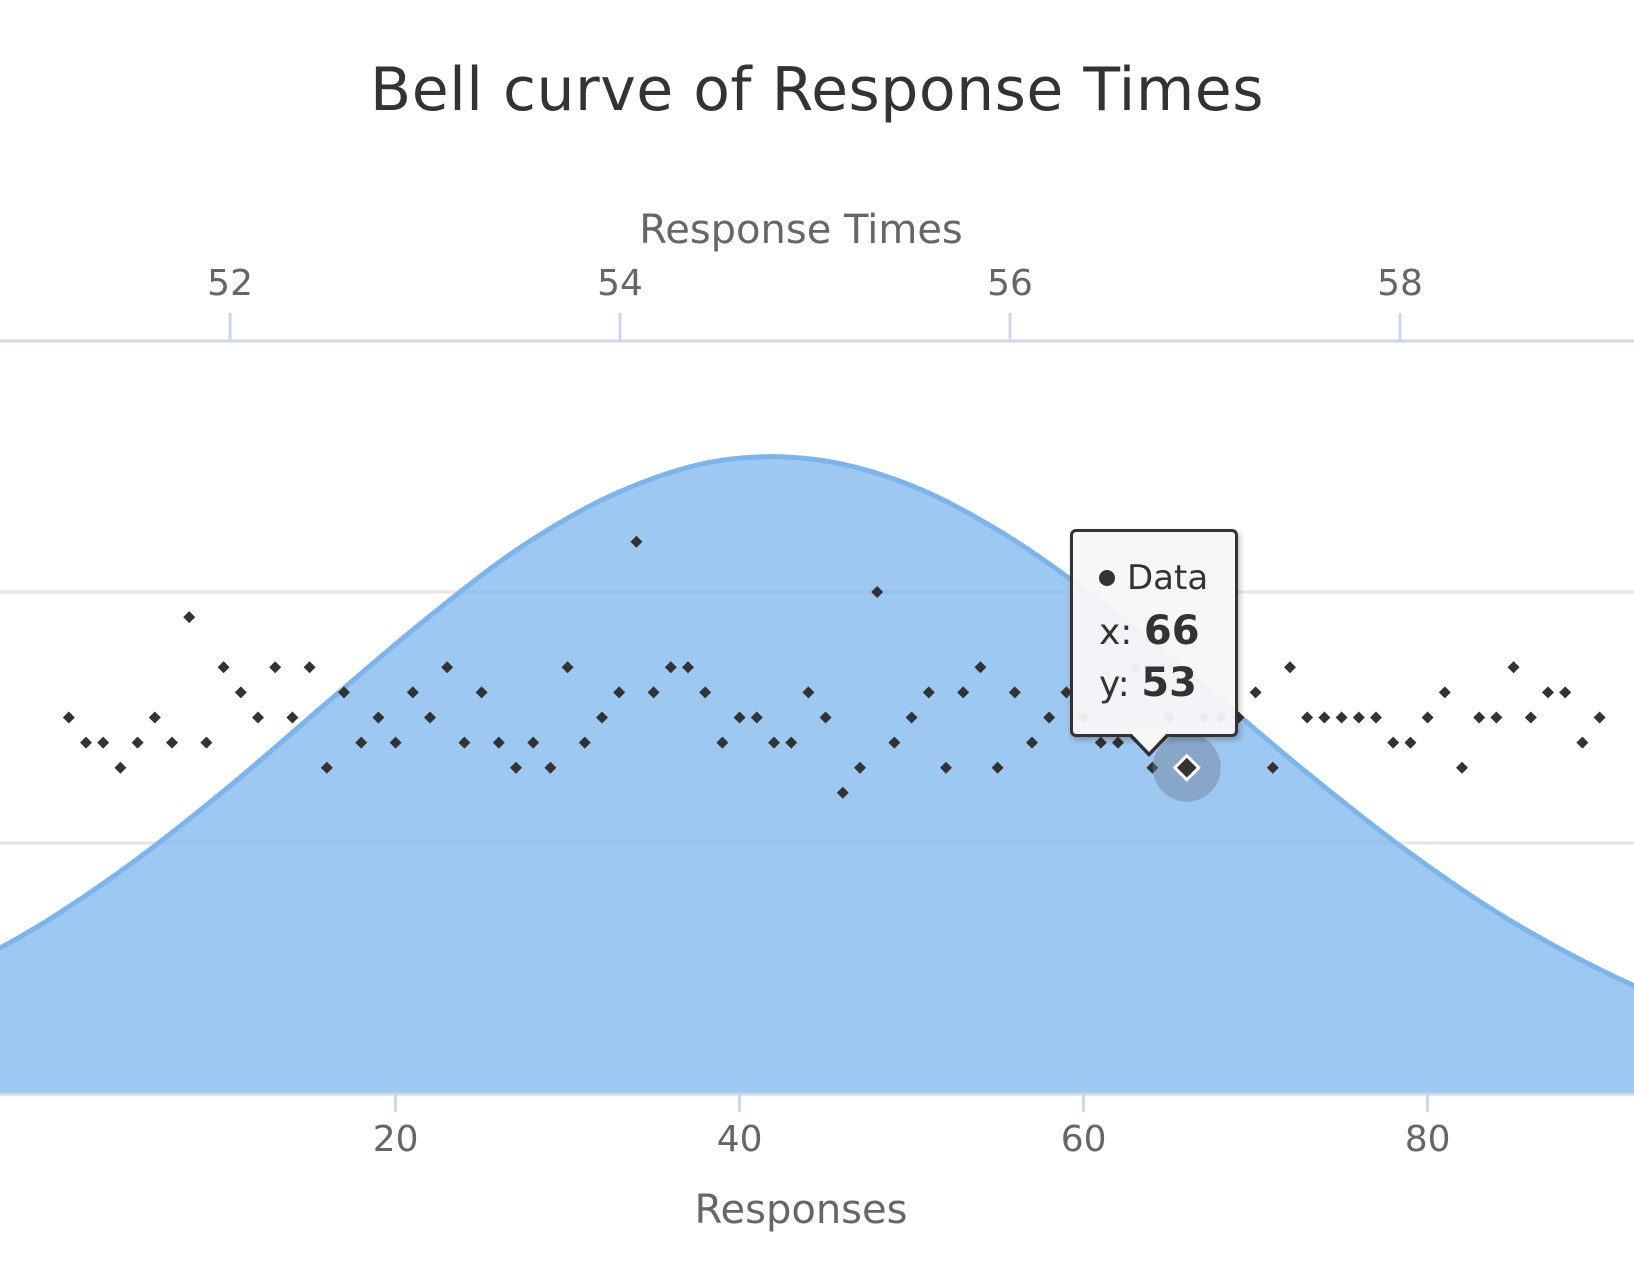 Image resolution: width=1634 pixels, height=1264 pixels. What do you see at coordinates (1428, 1139) in the screenshot?
I see `x-axis-bottom-tick-label: 80` at bounding box center [1428, 1139].